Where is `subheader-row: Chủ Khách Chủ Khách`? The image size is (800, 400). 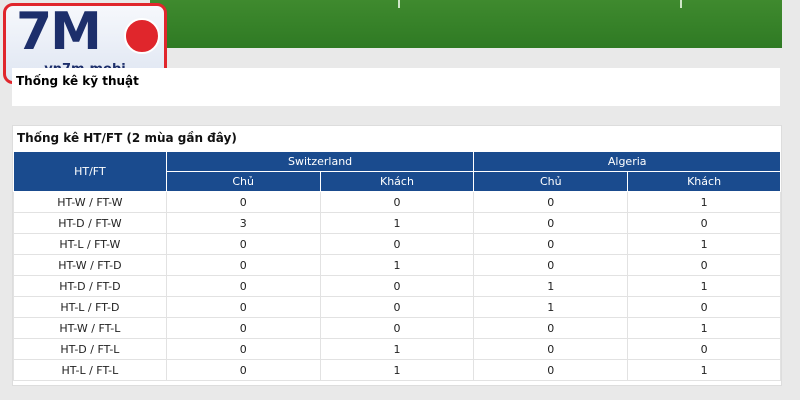 subheader-row: Chủ Khách Chủ Khách is located at coordinates (397, 181).